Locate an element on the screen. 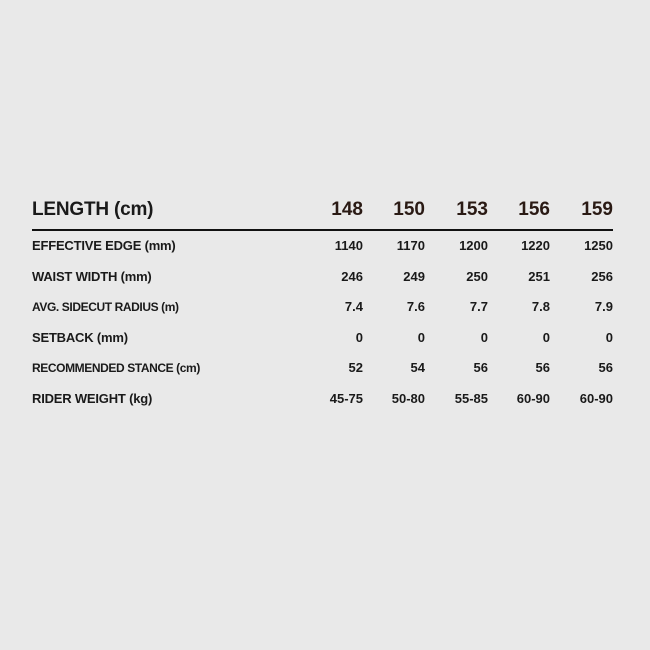 Image resolution: width=650 pixels, height=650 pixels. header-label: LENGTH (cm) is located at coordinates (93, 209).